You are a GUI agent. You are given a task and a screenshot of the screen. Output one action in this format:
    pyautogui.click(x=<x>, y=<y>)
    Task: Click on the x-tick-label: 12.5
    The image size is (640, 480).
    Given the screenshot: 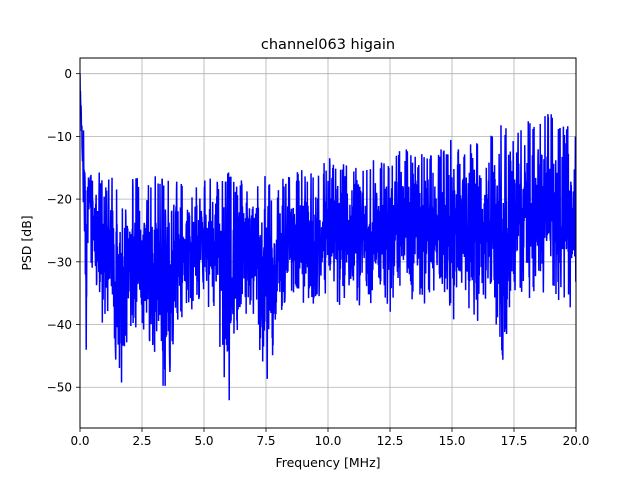 What is the action you would take?
    pyautogui.click(x=390, y=441)
    